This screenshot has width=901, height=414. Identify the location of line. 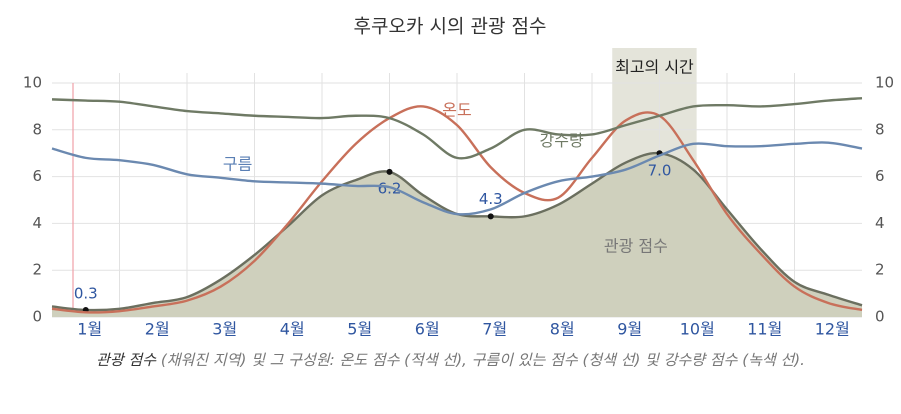
(457, 128).